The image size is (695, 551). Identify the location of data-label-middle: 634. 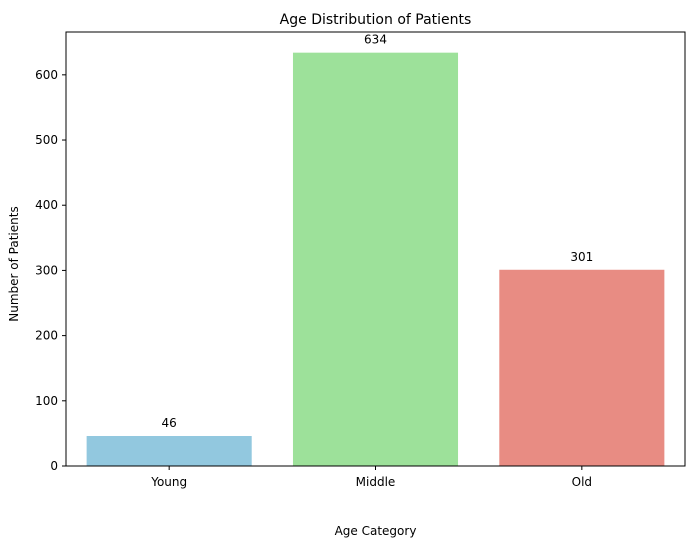
(375, 40).